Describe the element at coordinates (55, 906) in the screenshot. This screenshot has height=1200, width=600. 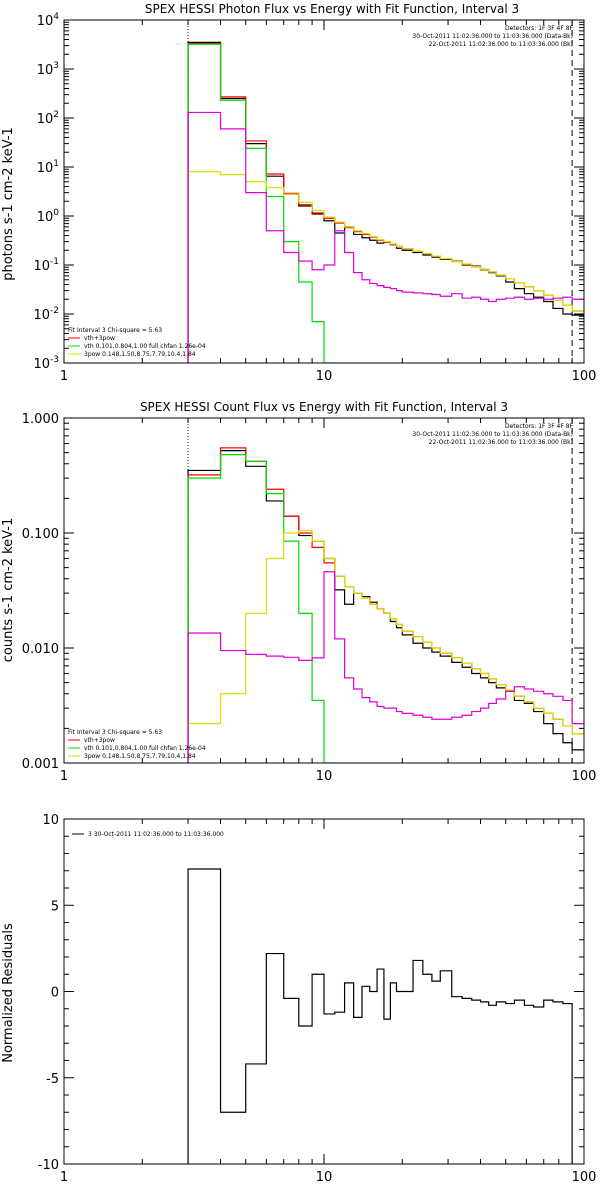
I see `y-tick-label: 5` at that location.